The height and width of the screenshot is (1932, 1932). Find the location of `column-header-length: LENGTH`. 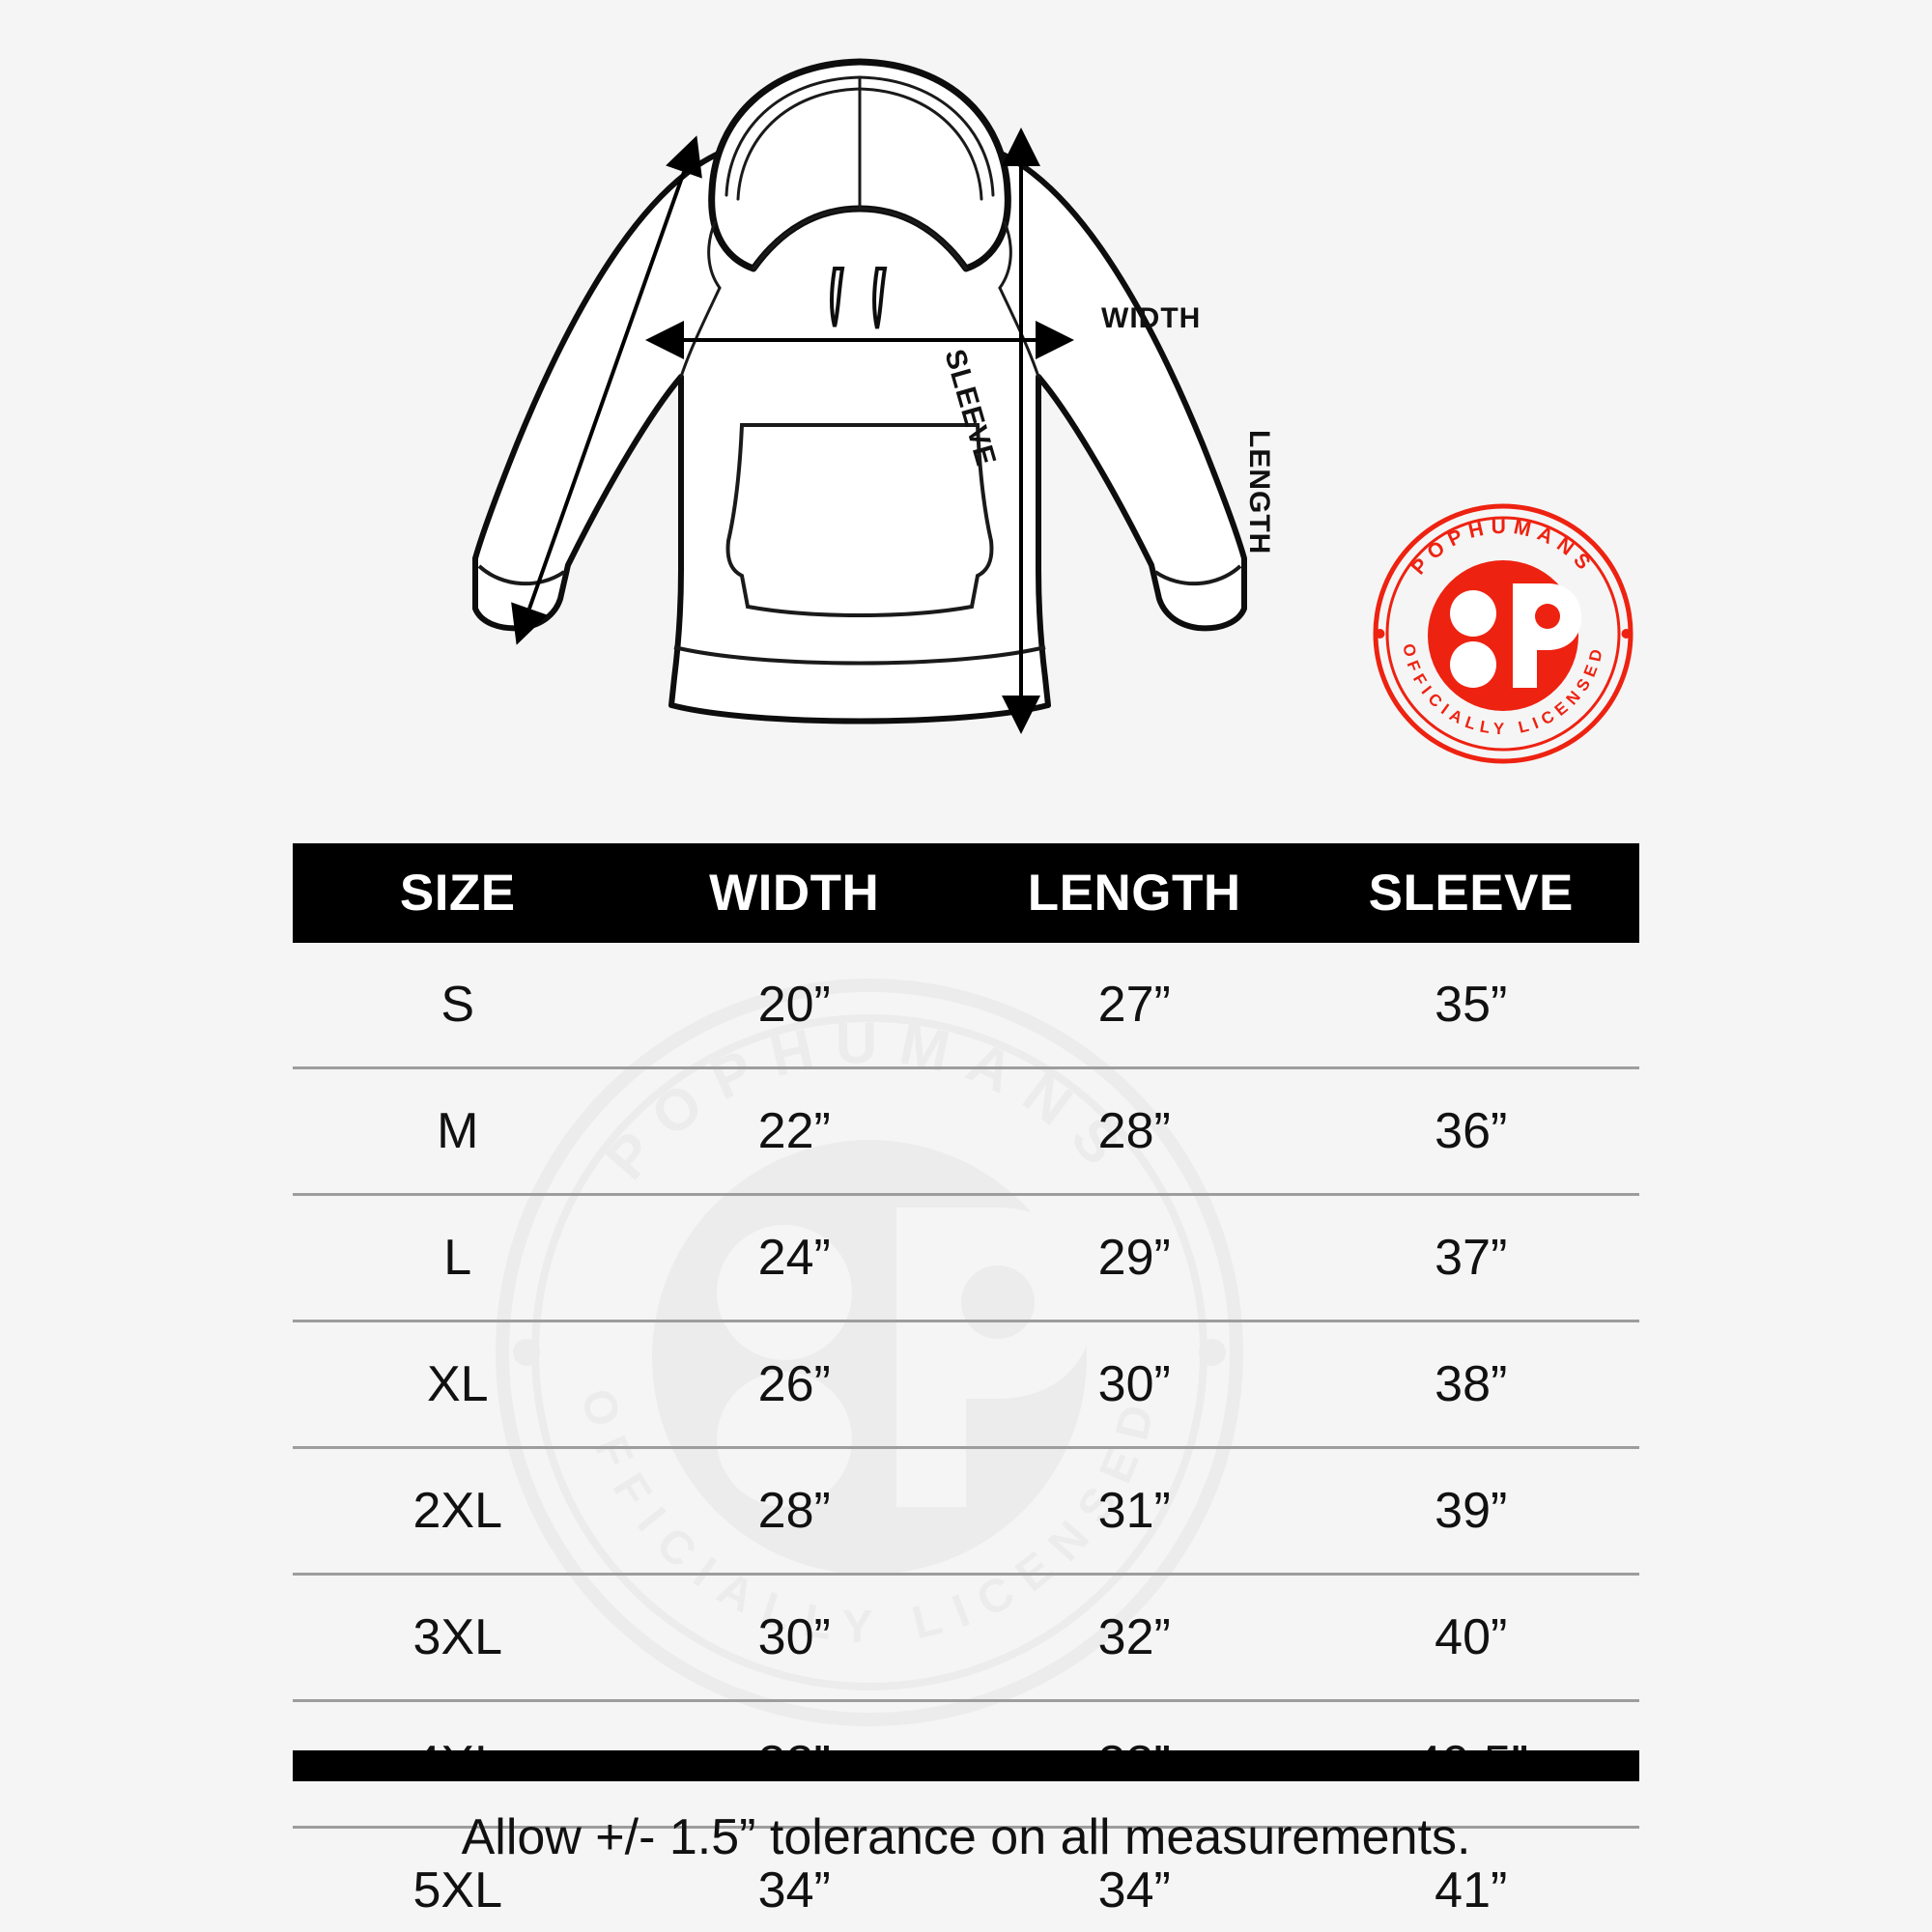

column-header-length: LENGTH is located at coordinates (1134, 893).